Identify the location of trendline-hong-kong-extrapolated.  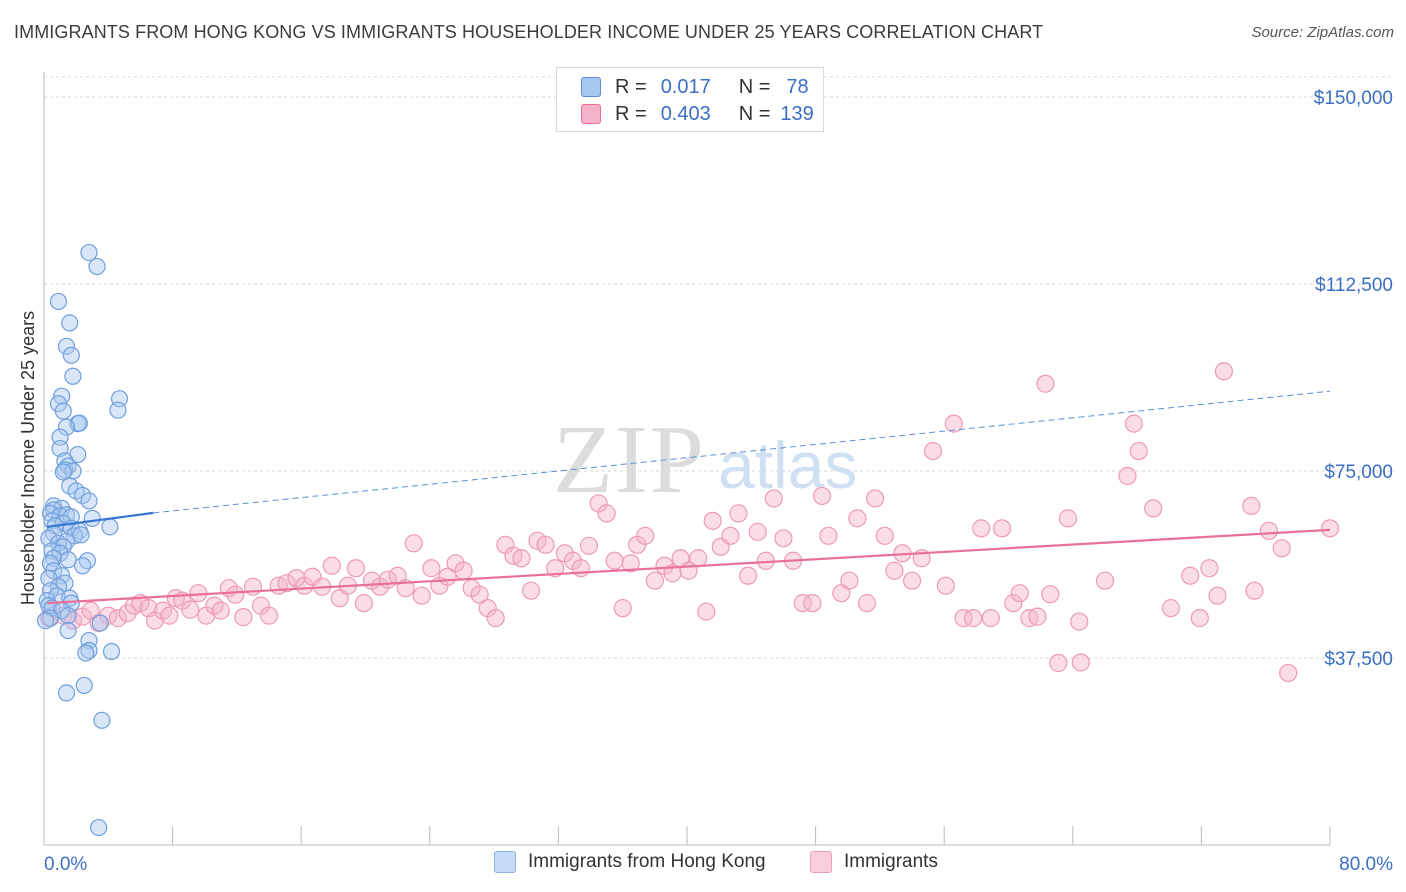
(742, 452).